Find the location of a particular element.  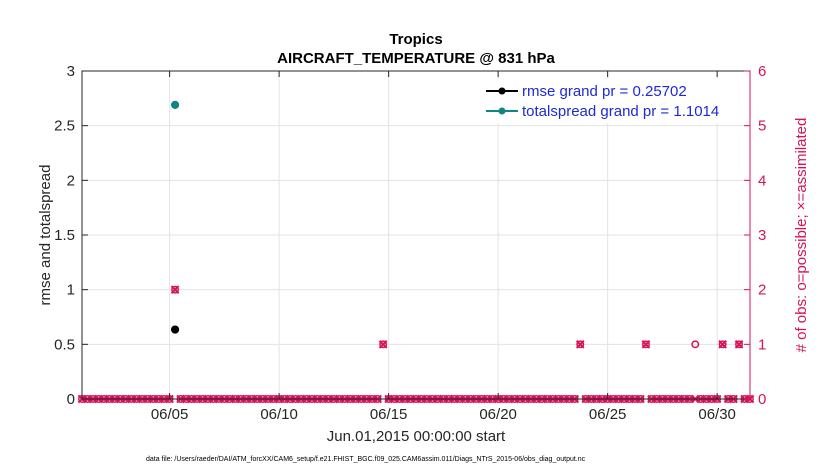

y2-axis-label: # of obs: o=possible; ×=assimilated is located at coordinates (801, 235).